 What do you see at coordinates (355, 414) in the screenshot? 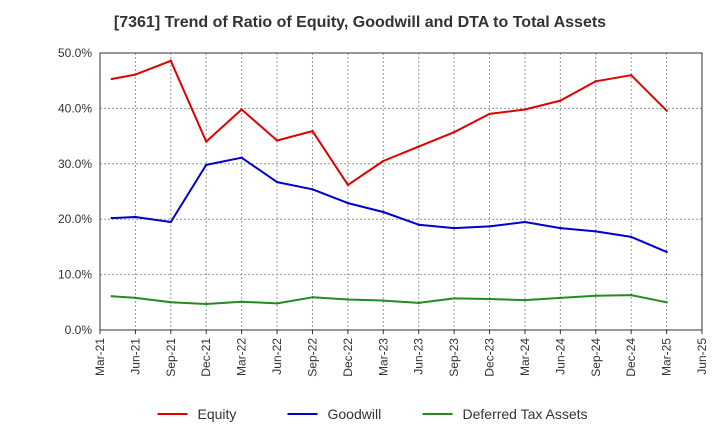
I see `legend-label-goodwill: Goodwill` at bounding box center [355, 414].